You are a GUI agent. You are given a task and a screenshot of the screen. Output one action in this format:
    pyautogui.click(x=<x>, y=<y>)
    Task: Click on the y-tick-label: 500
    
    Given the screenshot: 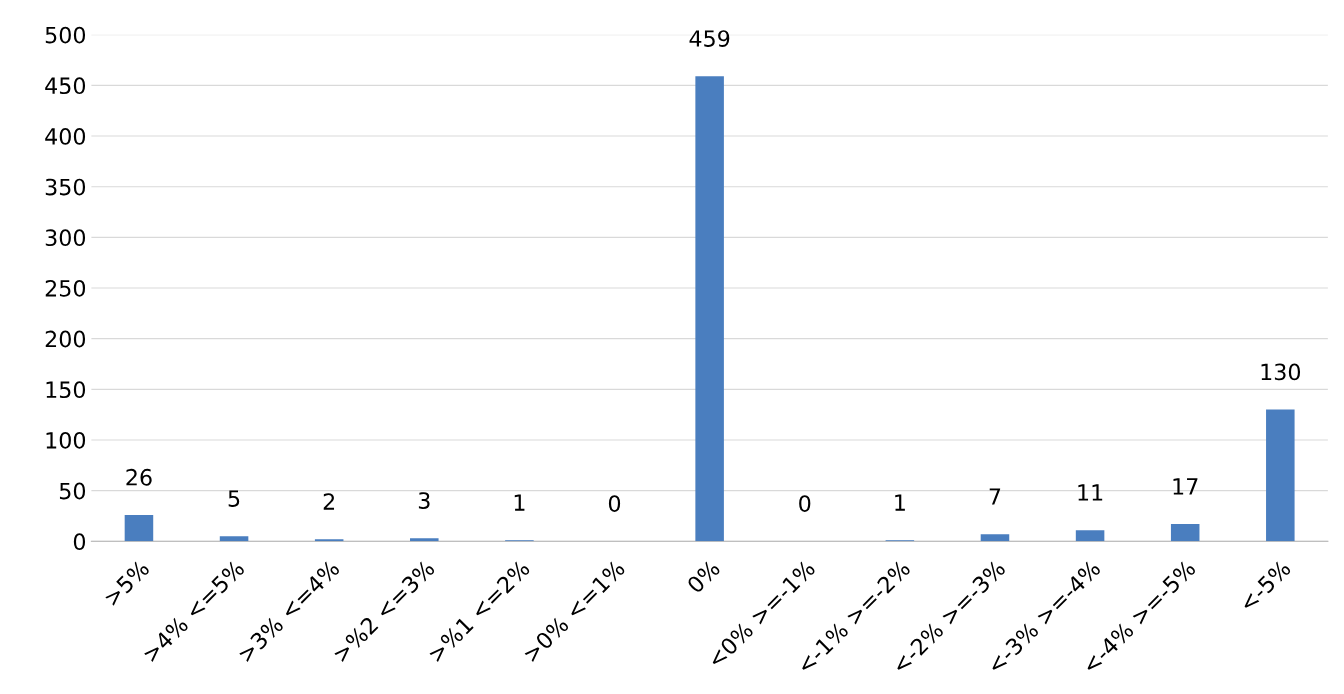 What is the action you would take?
    pyautogui.click(x=65, y=35)
    